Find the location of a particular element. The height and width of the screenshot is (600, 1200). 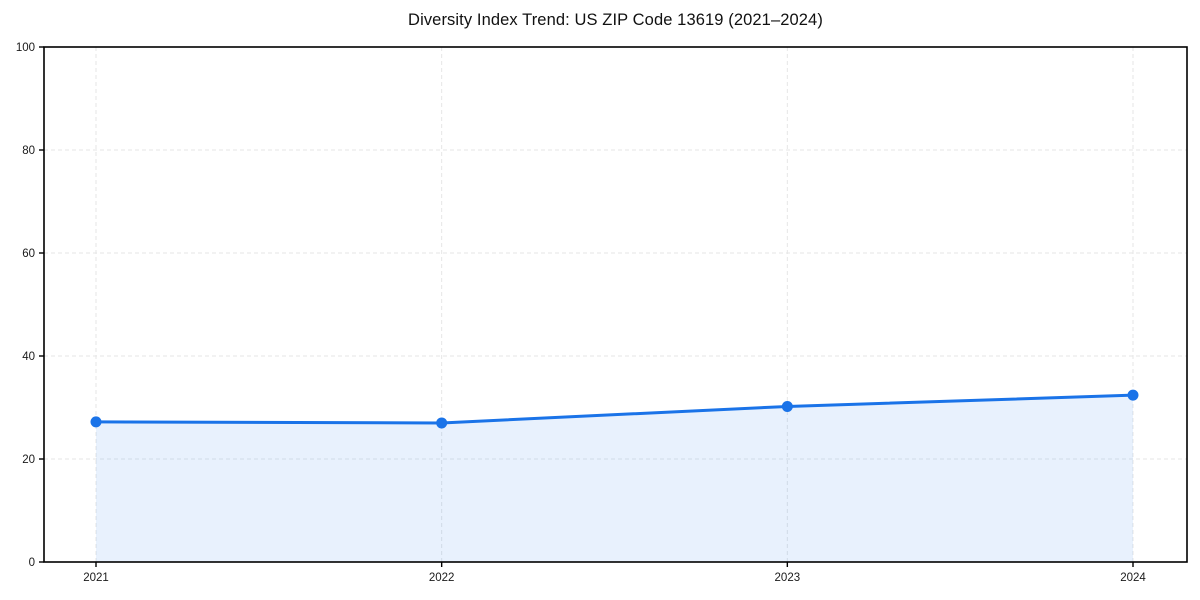

trend-line is located at coordinates (614, 409).